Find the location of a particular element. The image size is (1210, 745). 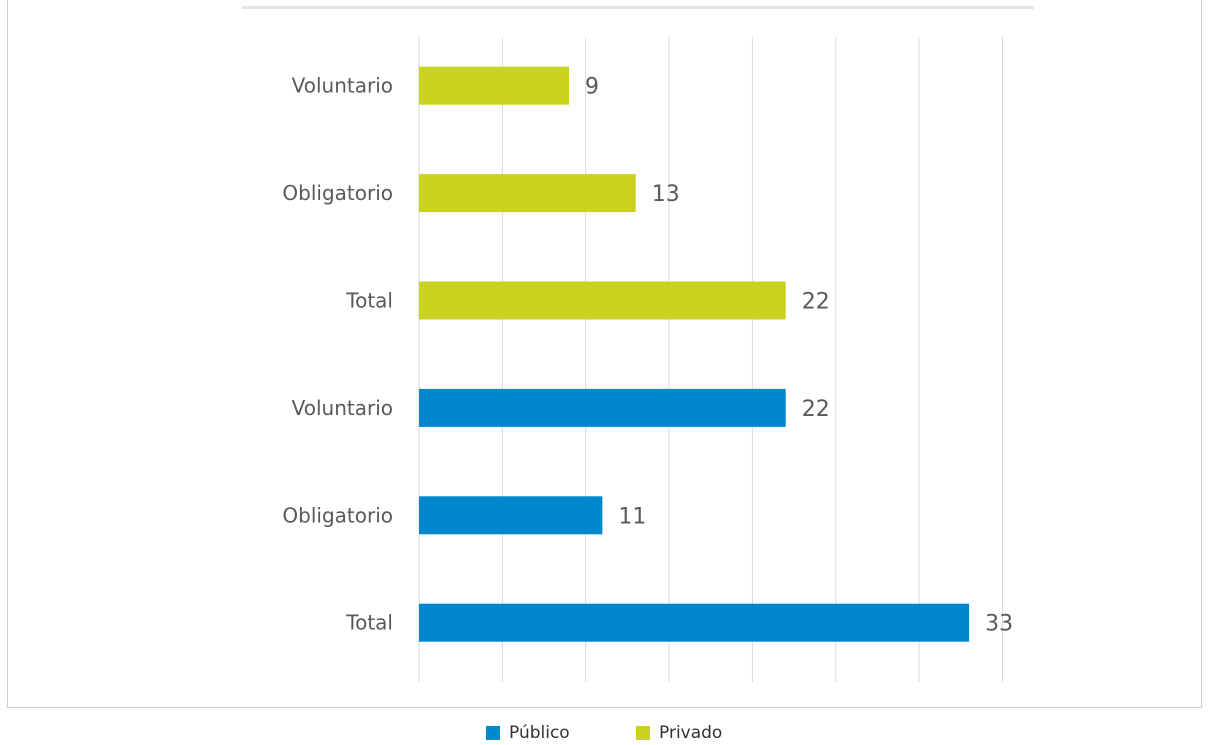

bar-publico-obligatorio is located at coordinates (511, 515).